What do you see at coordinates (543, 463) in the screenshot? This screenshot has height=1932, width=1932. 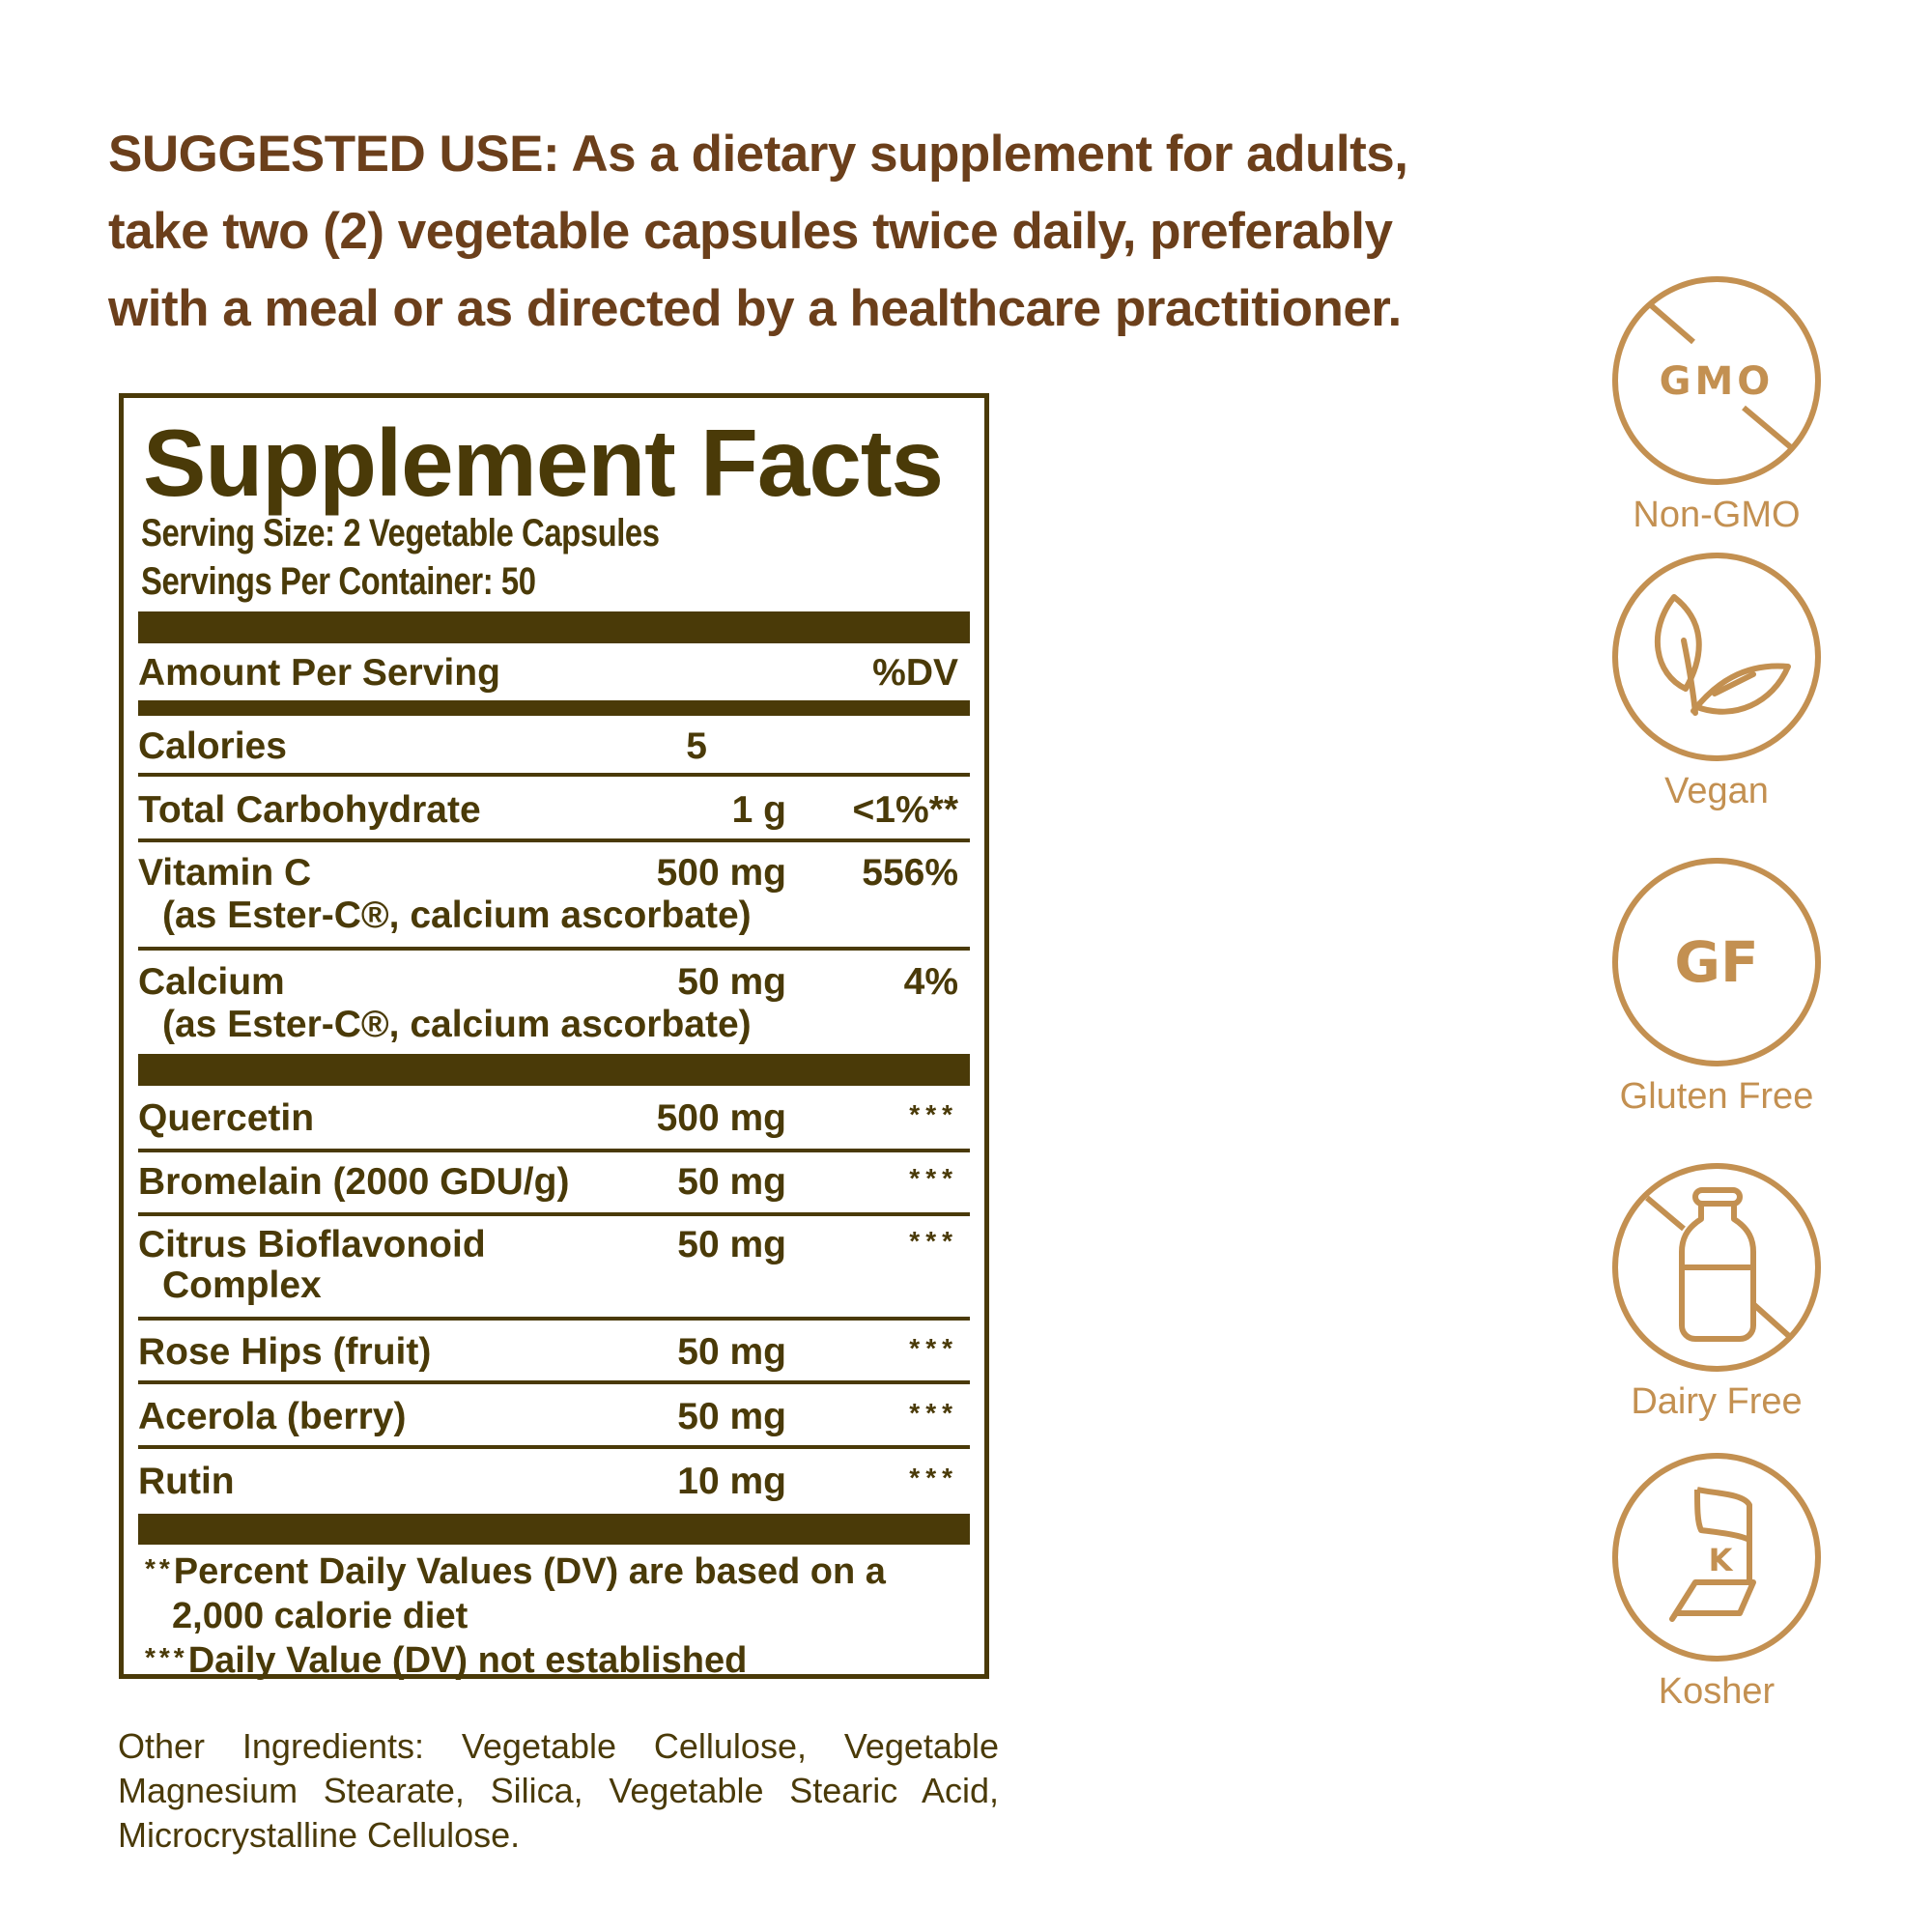 I see `panel-title: Supplement Facts` at bounding box center [543, 463].